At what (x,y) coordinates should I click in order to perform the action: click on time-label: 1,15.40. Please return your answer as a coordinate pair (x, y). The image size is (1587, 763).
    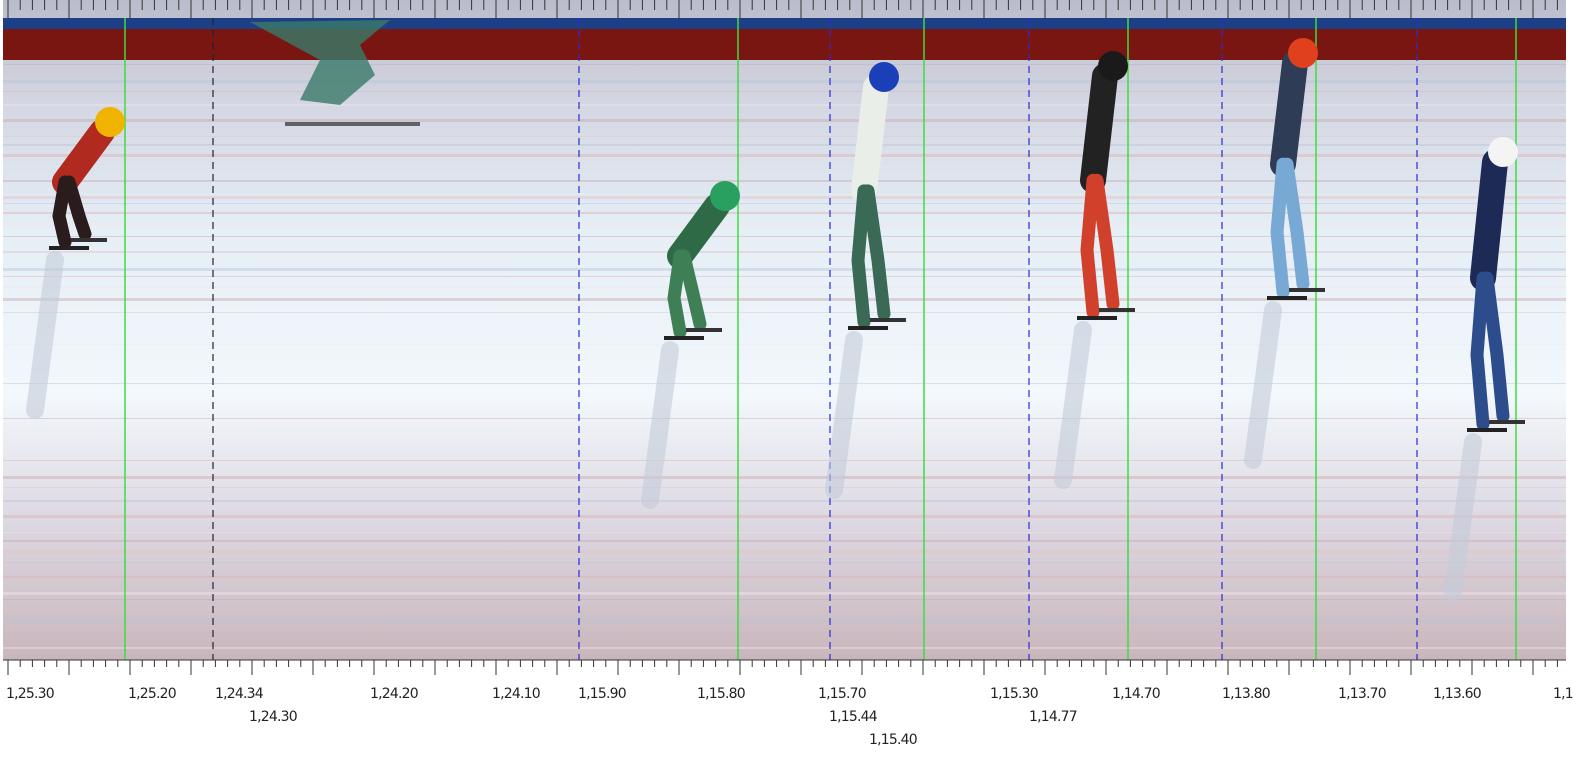
    Looking at the image, I should click on (893, 740).